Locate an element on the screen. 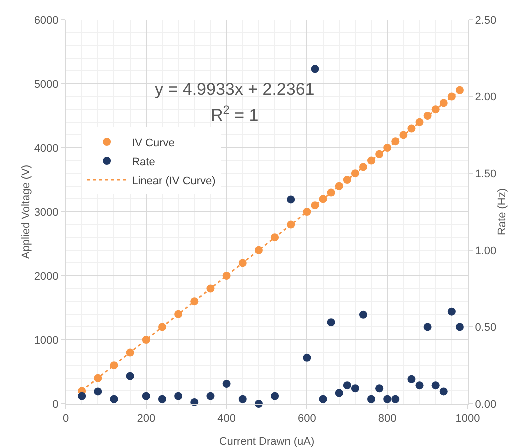 This screenshot has height=448, width=518. y-tick-label: 3000 is located at coordinates (46, 212).